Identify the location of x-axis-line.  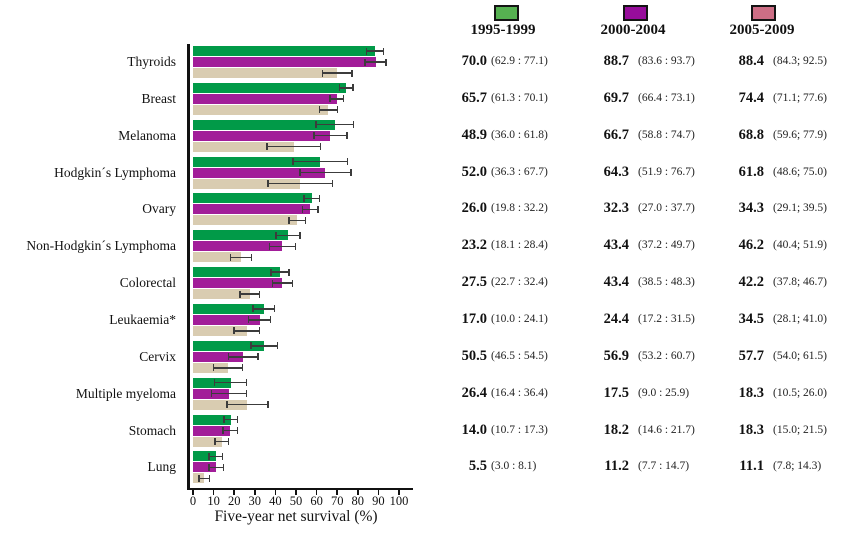
(300, 489).